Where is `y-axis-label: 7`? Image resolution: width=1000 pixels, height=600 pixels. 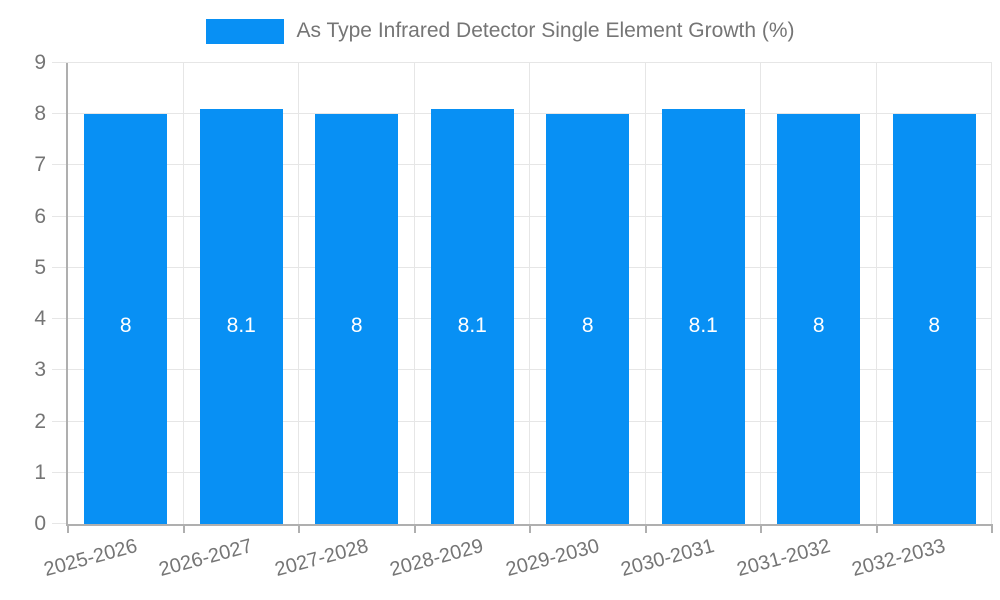 y-axis-label: 7 is located at coordinates (40, 165).